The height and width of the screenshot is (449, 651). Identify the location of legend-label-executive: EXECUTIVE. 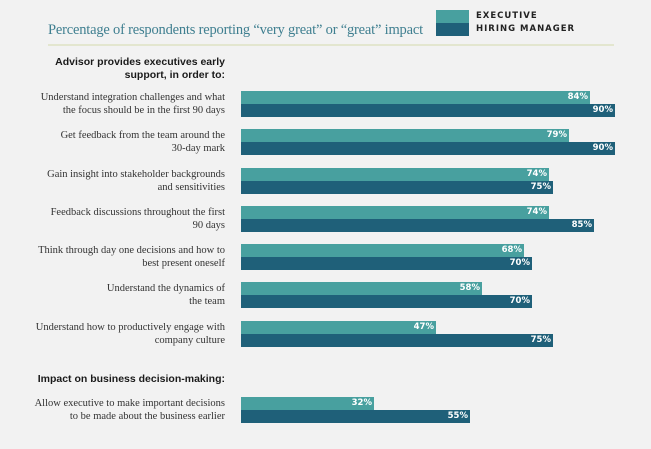
(507, 16).